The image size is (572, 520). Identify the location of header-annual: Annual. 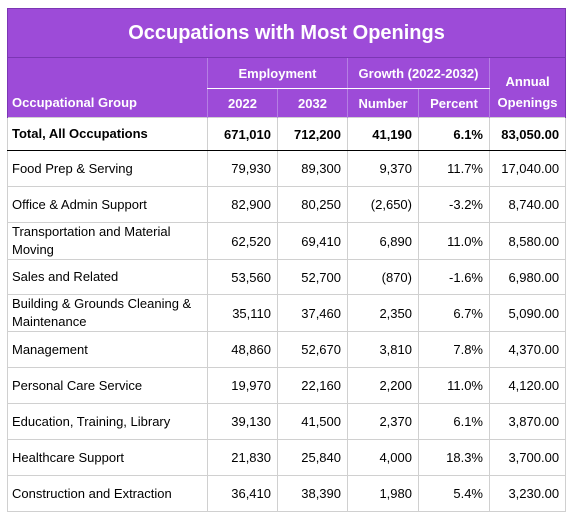
(527, 73).